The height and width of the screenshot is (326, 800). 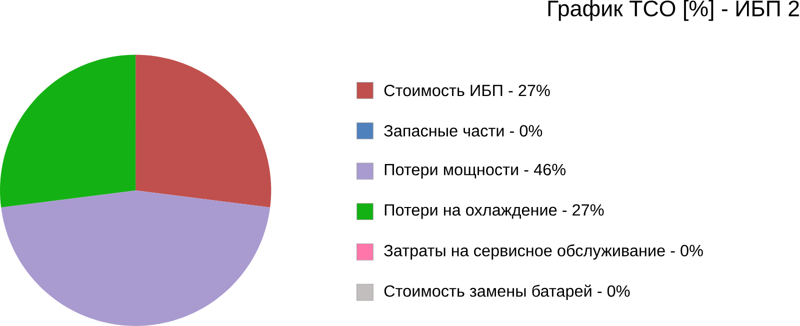 What do you see at coordinates (475, 171) in the screenshot?
I see `legend-label: Потери мощности - 46%` at bounding box center [475, 171].